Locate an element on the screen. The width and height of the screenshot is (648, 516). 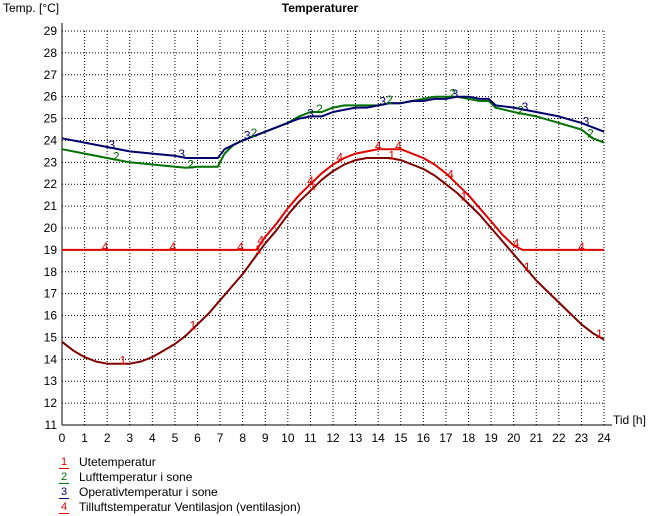
y-tick-label: 15 is located at coordinates (51, 337).